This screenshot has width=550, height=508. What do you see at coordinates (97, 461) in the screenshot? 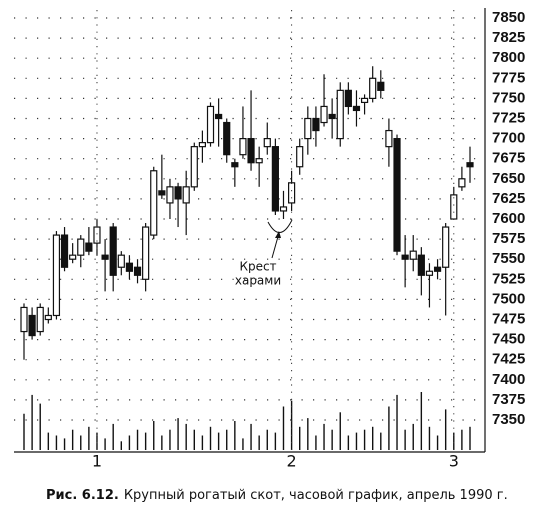
I see `x-tick-label: 1` at bounding box center [97, 461].